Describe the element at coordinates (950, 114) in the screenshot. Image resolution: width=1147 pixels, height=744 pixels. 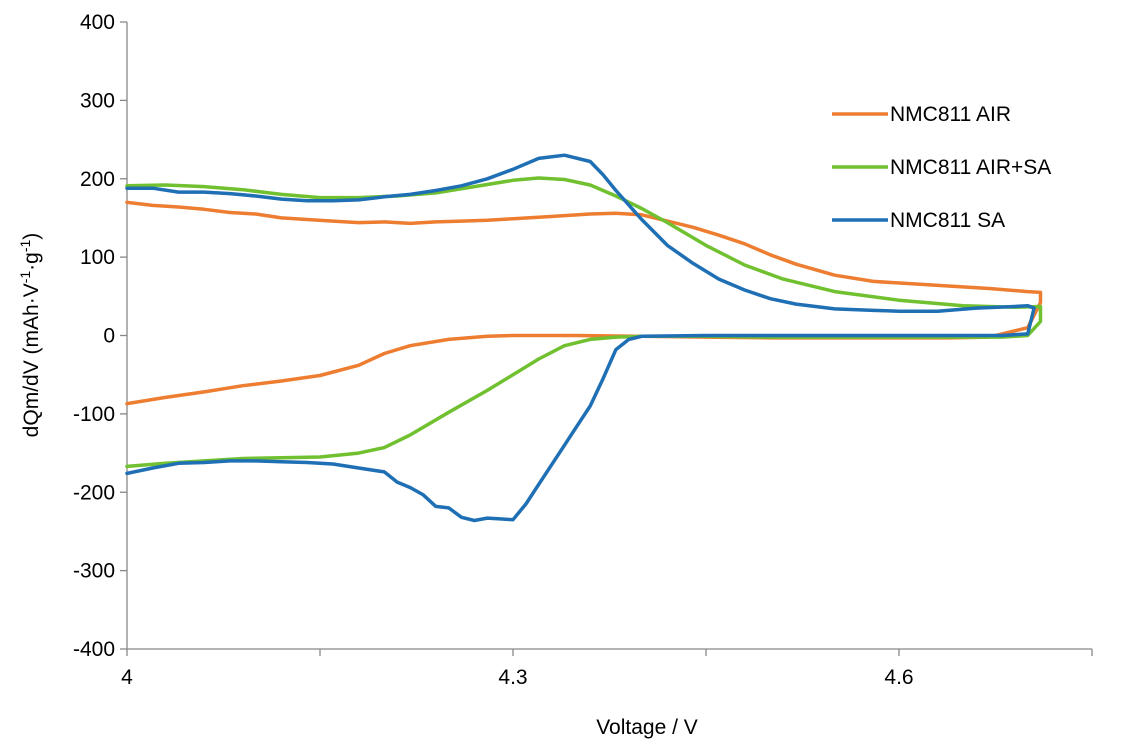
I see `legend-label: NMC811 AIR` at that location.